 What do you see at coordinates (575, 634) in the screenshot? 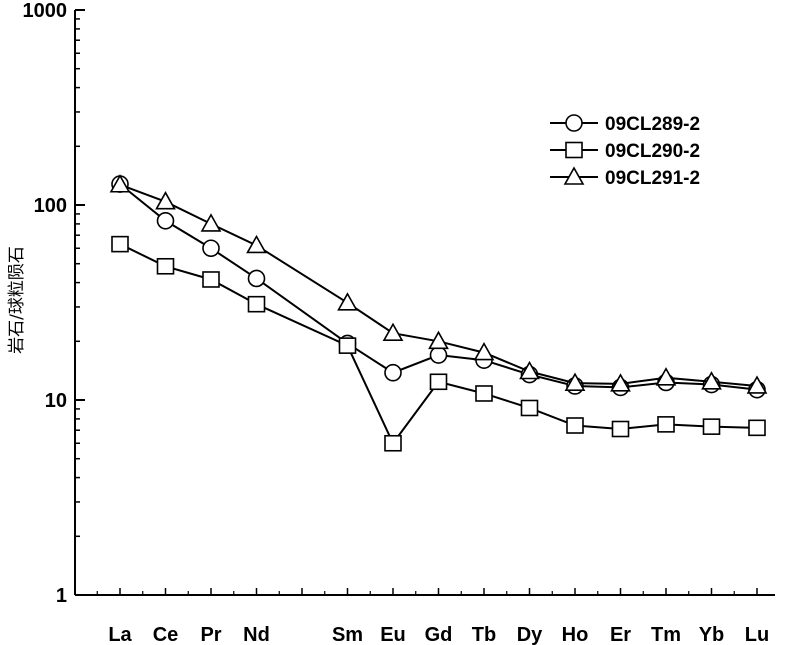
I see `x-tick-label: Ho` at bounding box center [575, 634].